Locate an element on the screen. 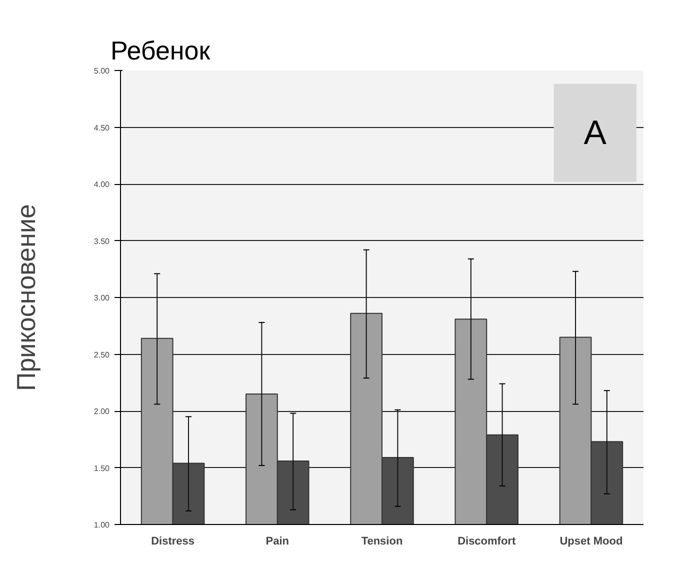 Image resolution: width=683 pixels, height=564 pixels. x-tick-label: Tension is located at coordinates (382, 542).